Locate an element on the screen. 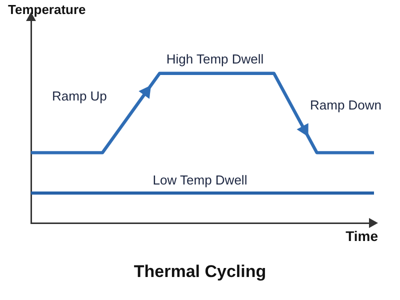 The image size is (400, 300). text: High Temp Dwell is located at coordinates (215, 59).